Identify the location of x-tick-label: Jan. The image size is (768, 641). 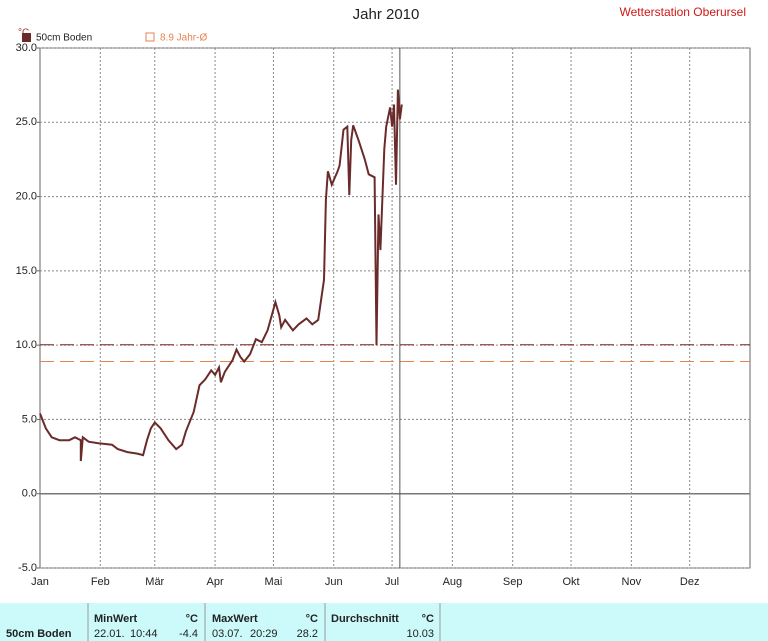
(40, 582).